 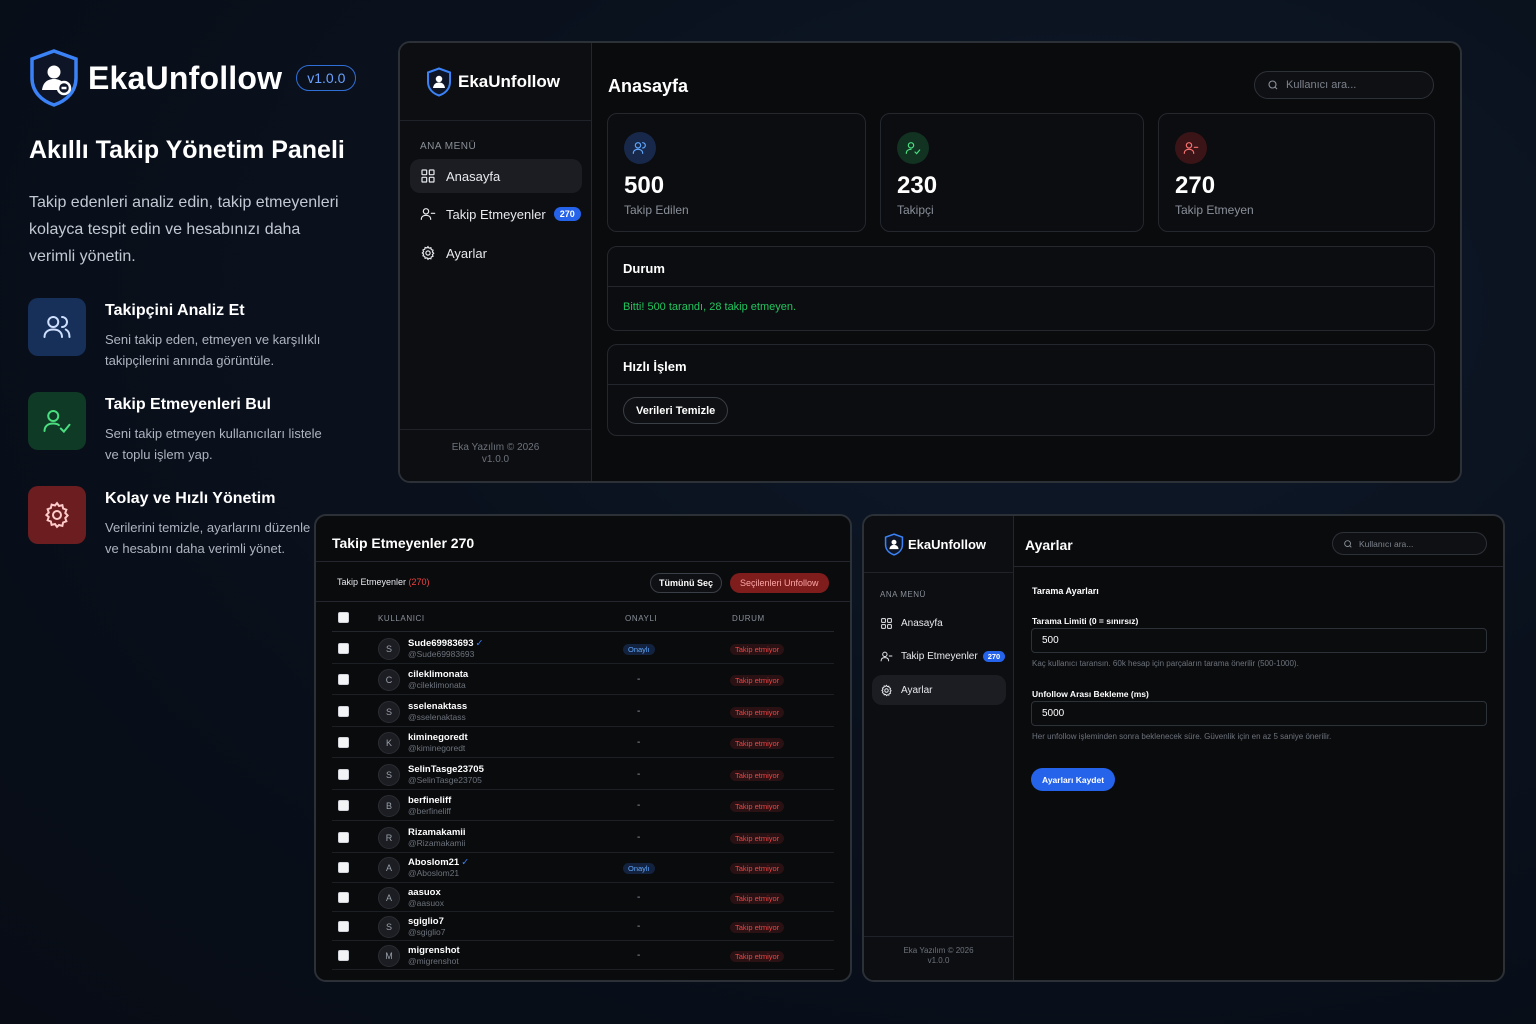 I want to click on wait-input, so click(x=1259, y=713).